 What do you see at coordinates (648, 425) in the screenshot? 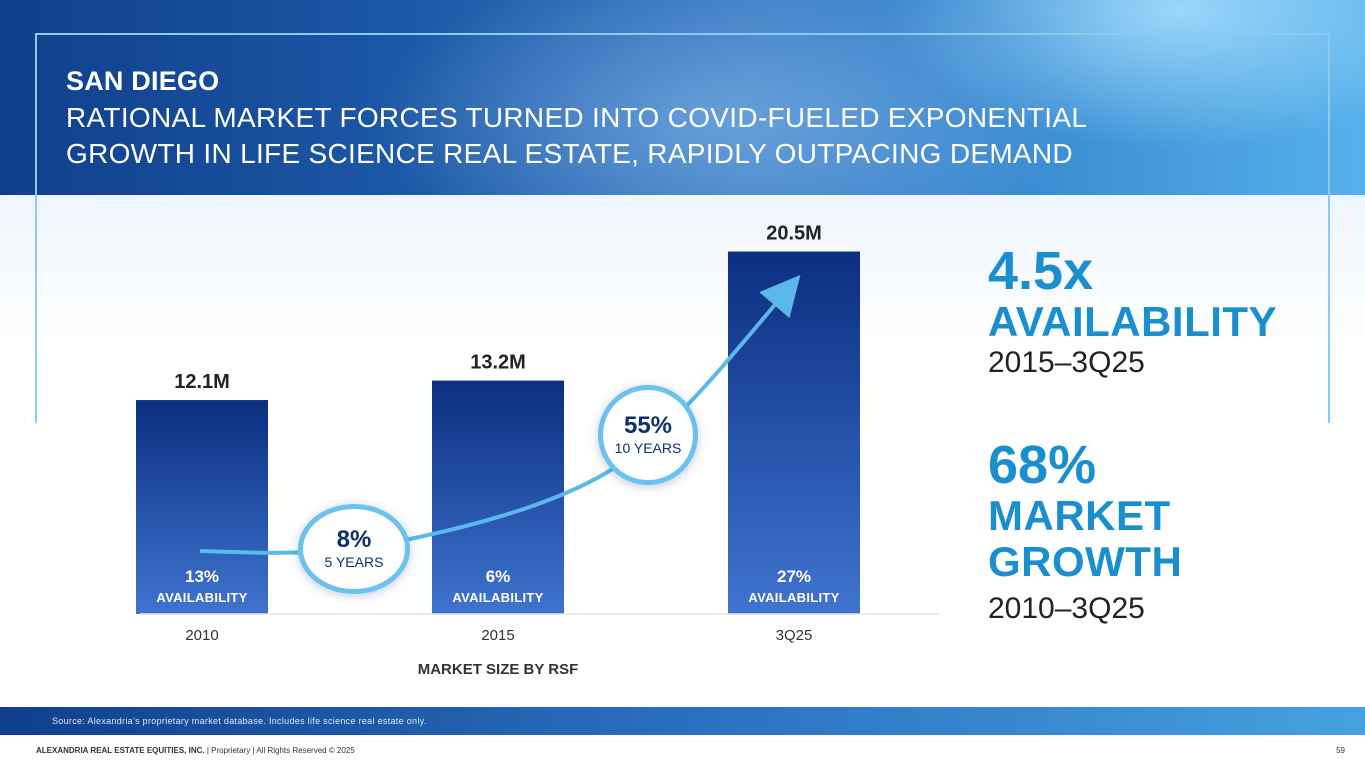
I see `annotation-value: 55%` at bounding box center [648, 425].